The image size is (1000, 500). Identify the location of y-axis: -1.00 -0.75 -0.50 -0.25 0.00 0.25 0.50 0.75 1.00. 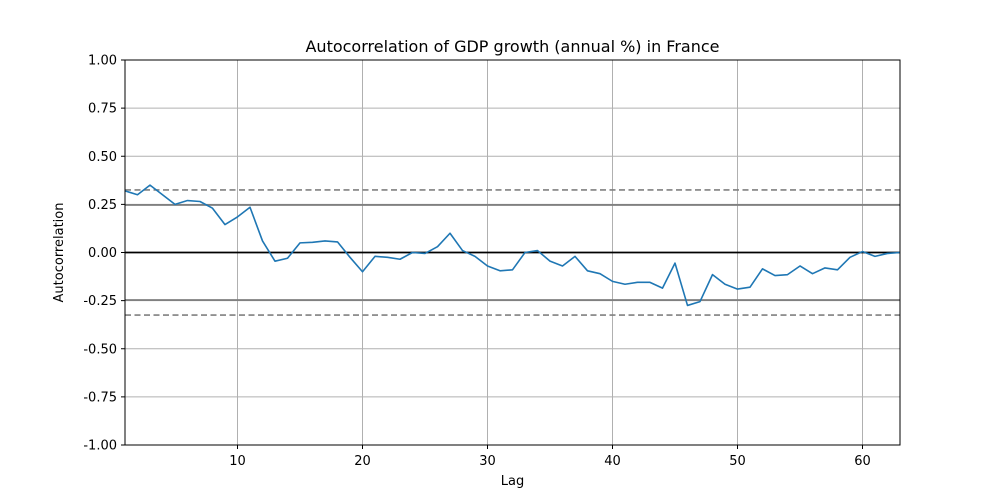
(104, 254).